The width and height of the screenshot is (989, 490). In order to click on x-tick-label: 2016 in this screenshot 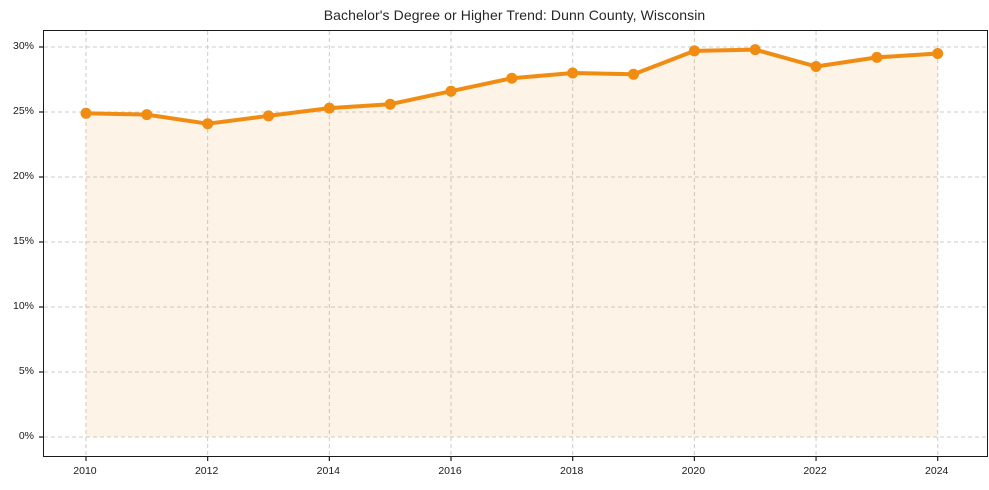, I will do `click(450, 471)`.